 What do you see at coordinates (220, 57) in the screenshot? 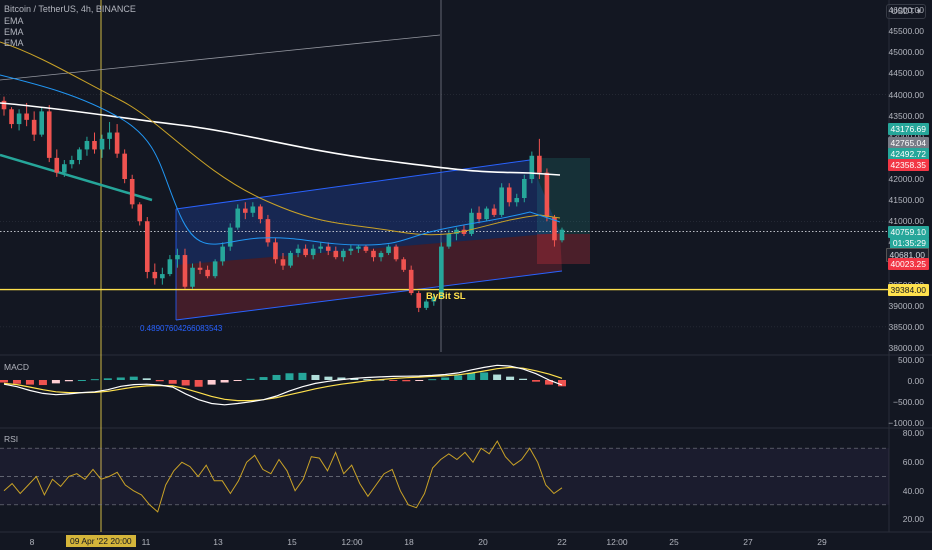
I see `trend-line-grey` at bounding box center [220, 57].